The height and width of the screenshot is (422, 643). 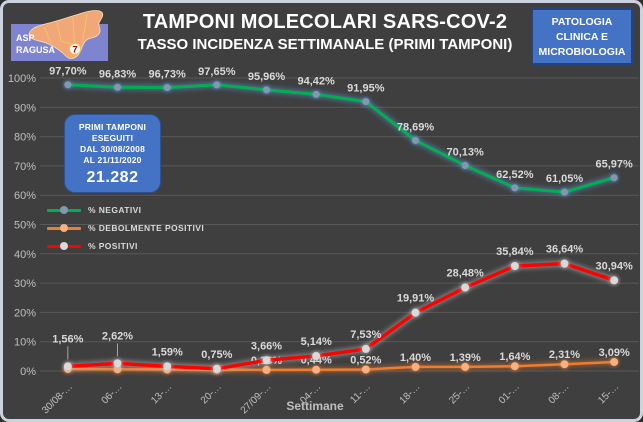 What do you see at coordinates (25, 108) in the screenshot?
I see `y-axis-tick-label: 90%` at bounding box center [25, 108].